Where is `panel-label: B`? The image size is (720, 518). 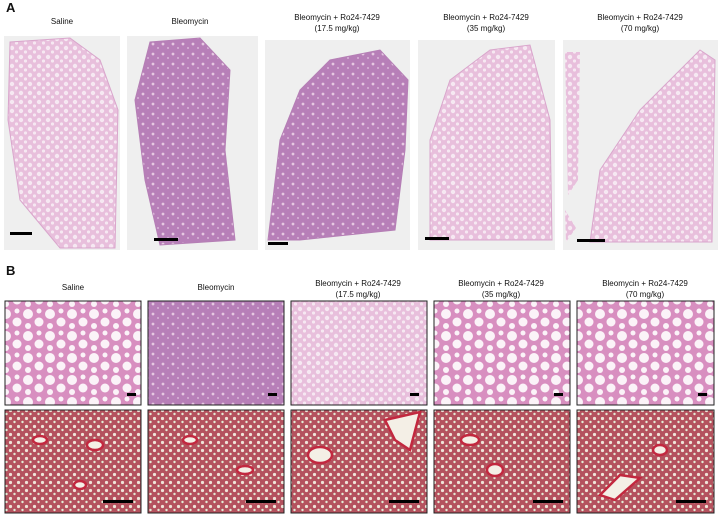 panel-label: B is located at coordinates (10, 270).